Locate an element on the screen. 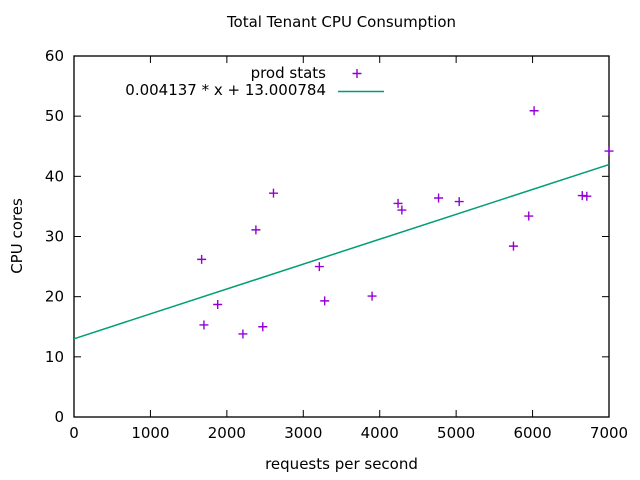 This screenshot has height=480, width=640. x-axis-label: requests per second is located at coordinates (341, 464).